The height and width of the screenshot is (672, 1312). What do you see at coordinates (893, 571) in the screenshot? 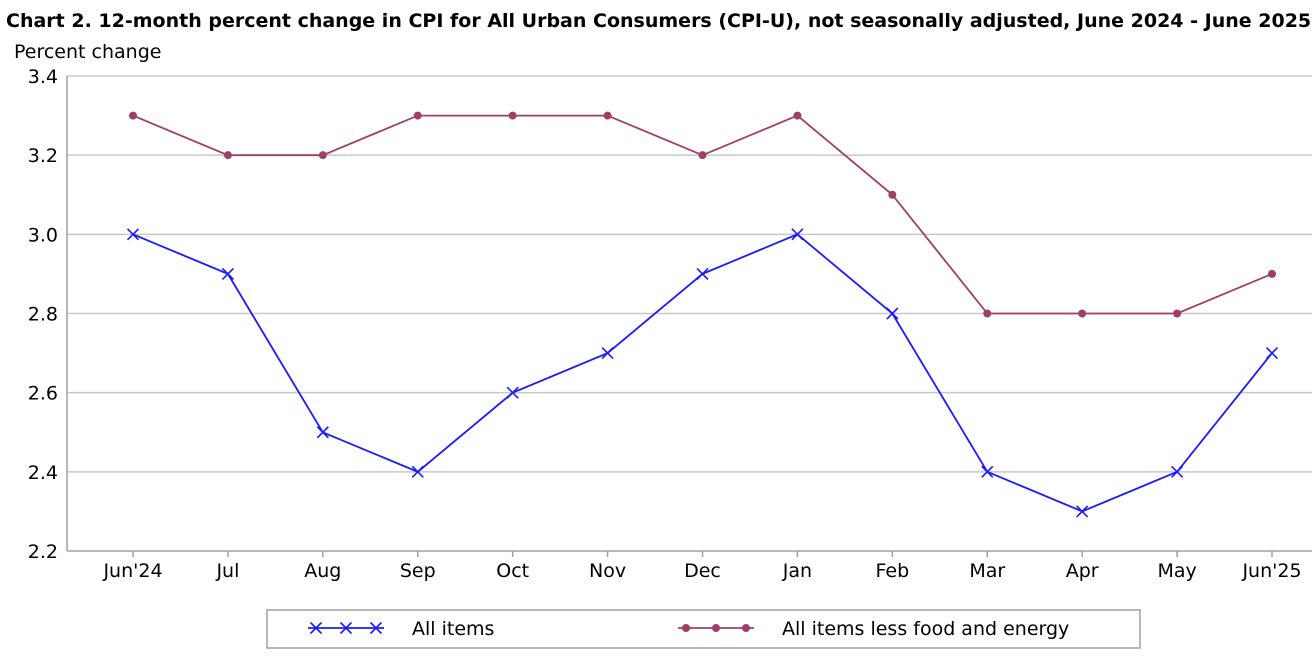
I see `x-tick-label: Feb` at bounding box center [893, 571].